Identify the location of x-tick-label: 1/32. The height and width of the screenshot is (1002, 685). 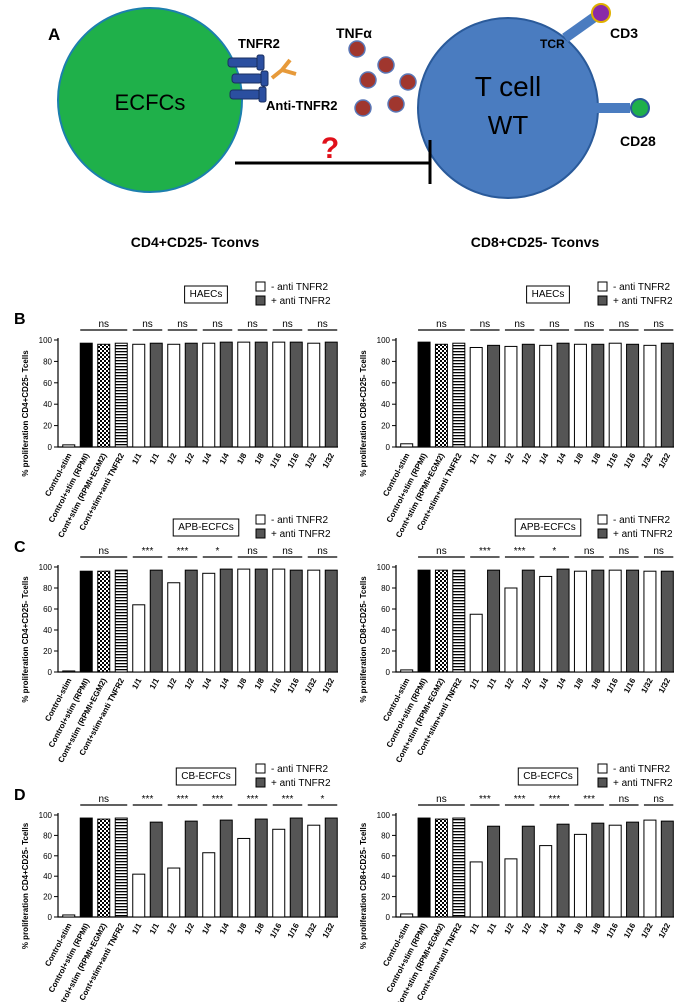
(311, 930).